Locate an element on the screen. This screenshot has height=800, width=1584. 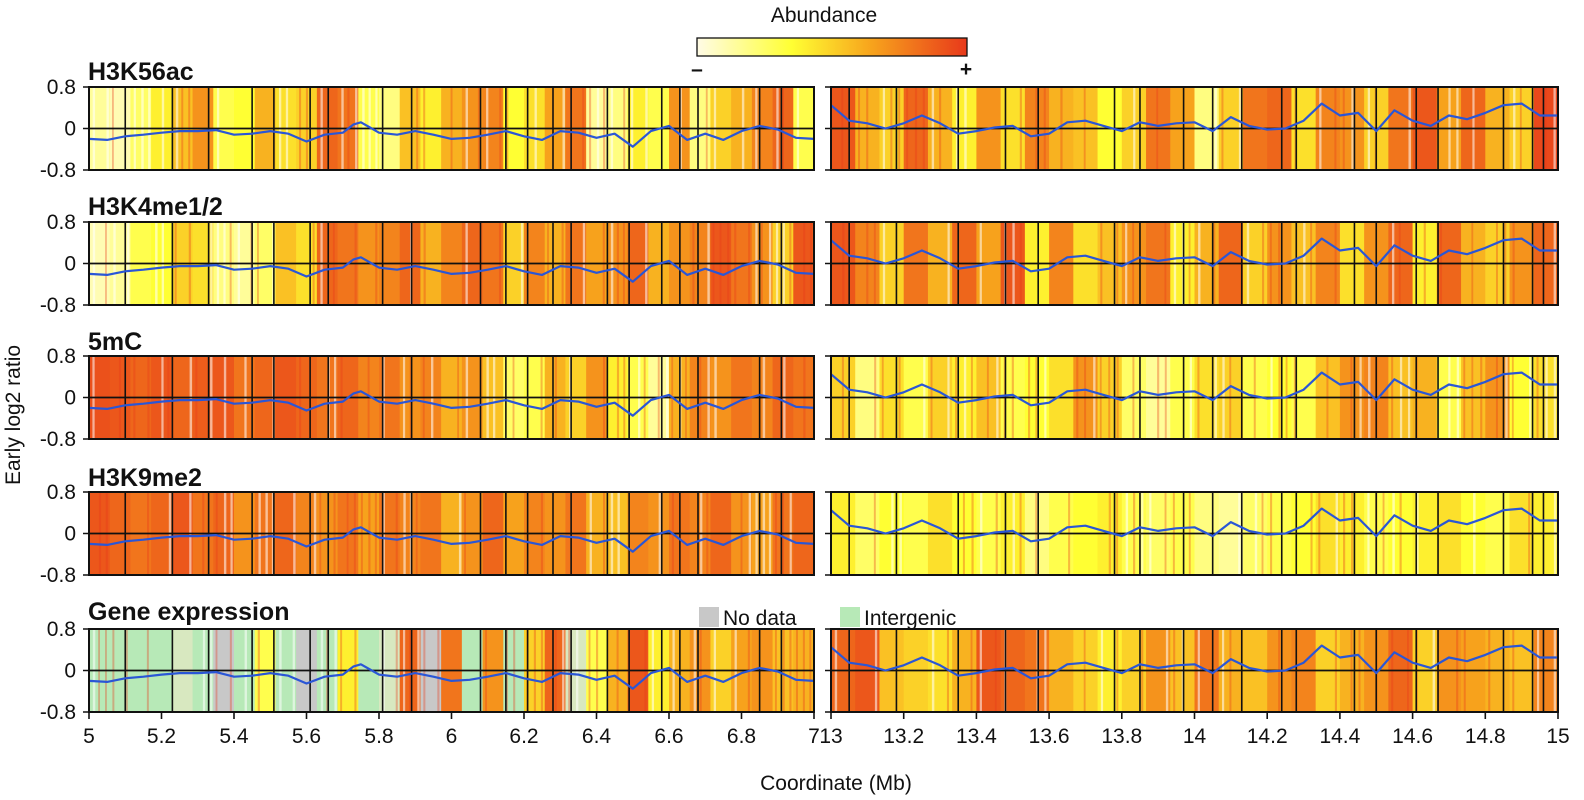
x-tick-label: 13.2 is located at coordinates (903, 736).